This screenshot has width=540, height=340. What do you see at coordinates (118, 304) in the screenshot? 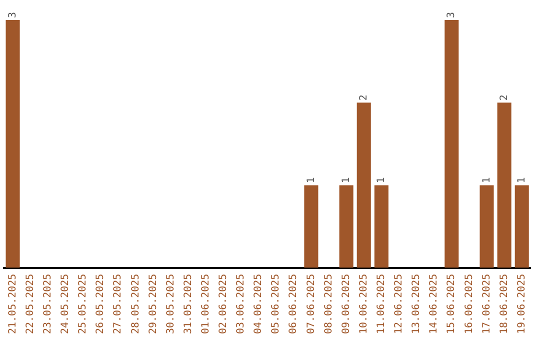
I see `x-tick-label: 27.05.2025` at bounding box center [118, 304].